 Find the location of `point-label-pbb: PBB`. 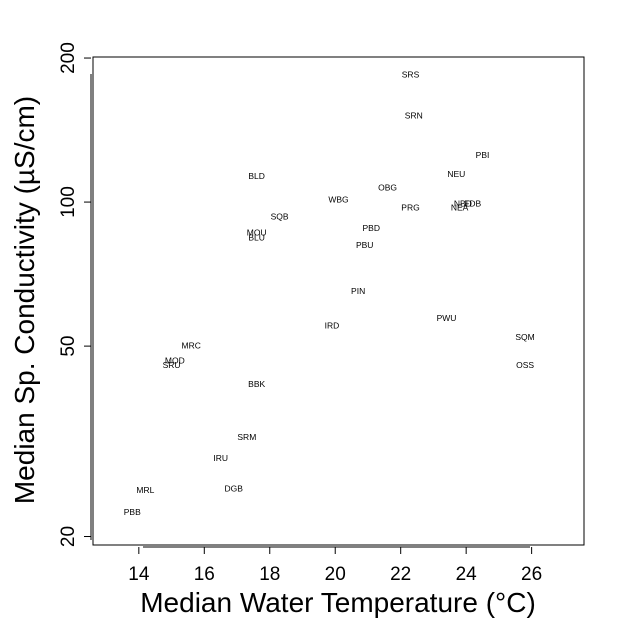

point-label-pbb: PBB is located at coordinates (132, 512).